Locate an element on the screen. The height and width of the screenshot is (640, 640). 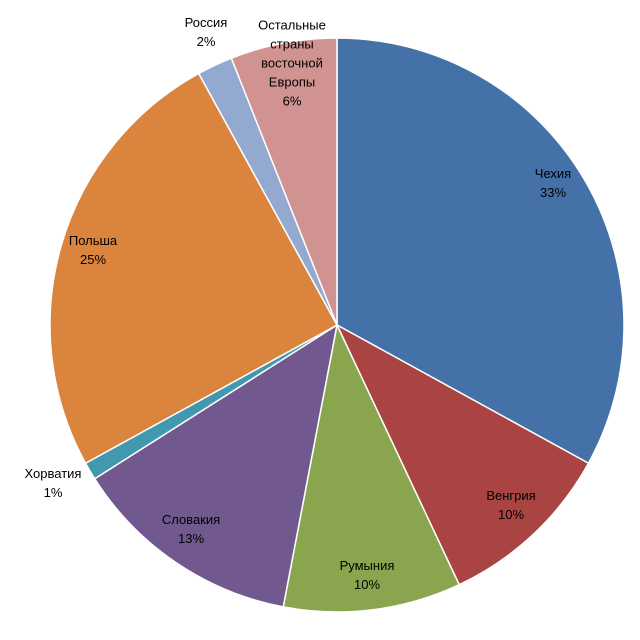
slice-name: Чехия is located at coordinates (553, 173).